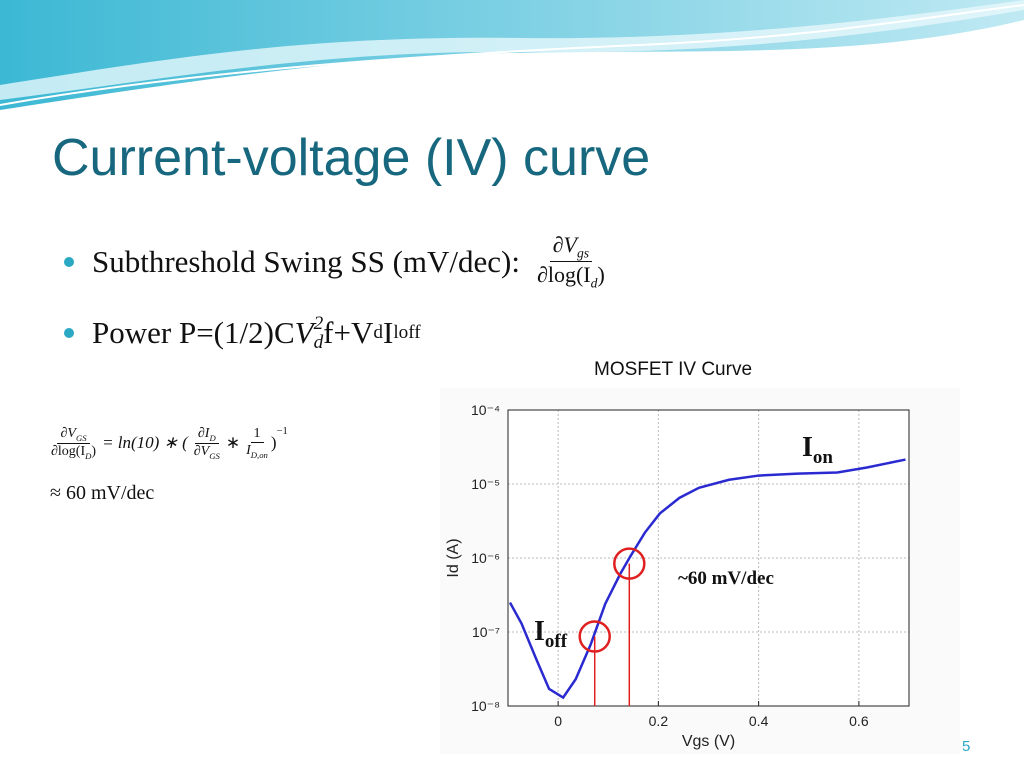  I want to click on annotation: ~60 mV/dec, so click(726, 578).